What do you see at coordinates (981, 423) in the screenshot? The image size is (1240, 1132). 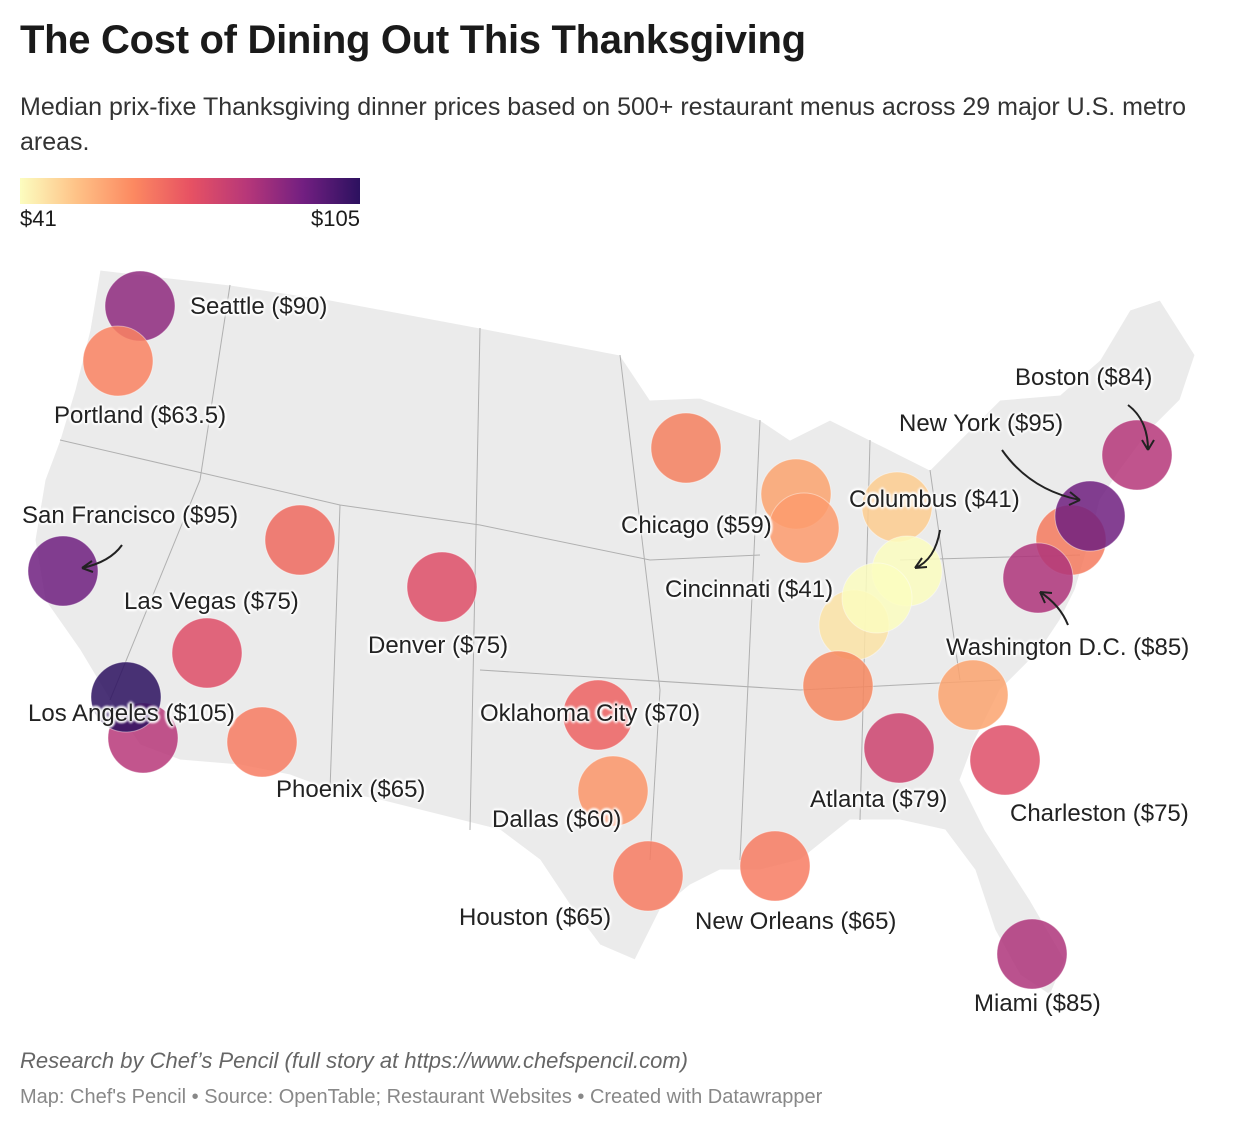 I see `city-label: New York ($95)` at bounding box center [981, 423].